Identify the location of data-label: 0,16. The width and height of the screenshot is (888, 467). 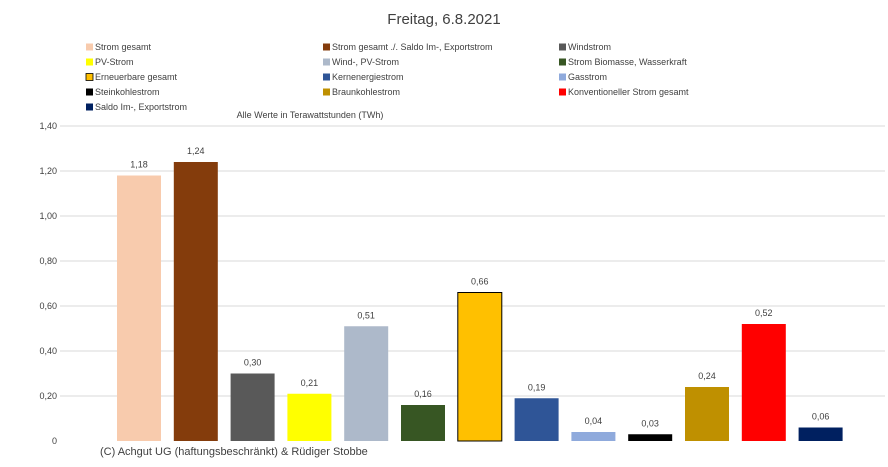
(423, 394).